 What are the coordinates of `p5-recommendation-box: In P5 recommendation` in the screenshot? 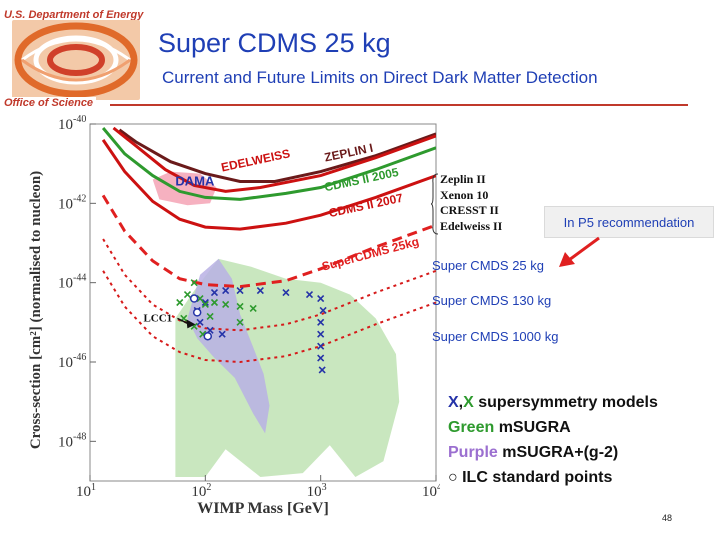 It's located at (629, 222).